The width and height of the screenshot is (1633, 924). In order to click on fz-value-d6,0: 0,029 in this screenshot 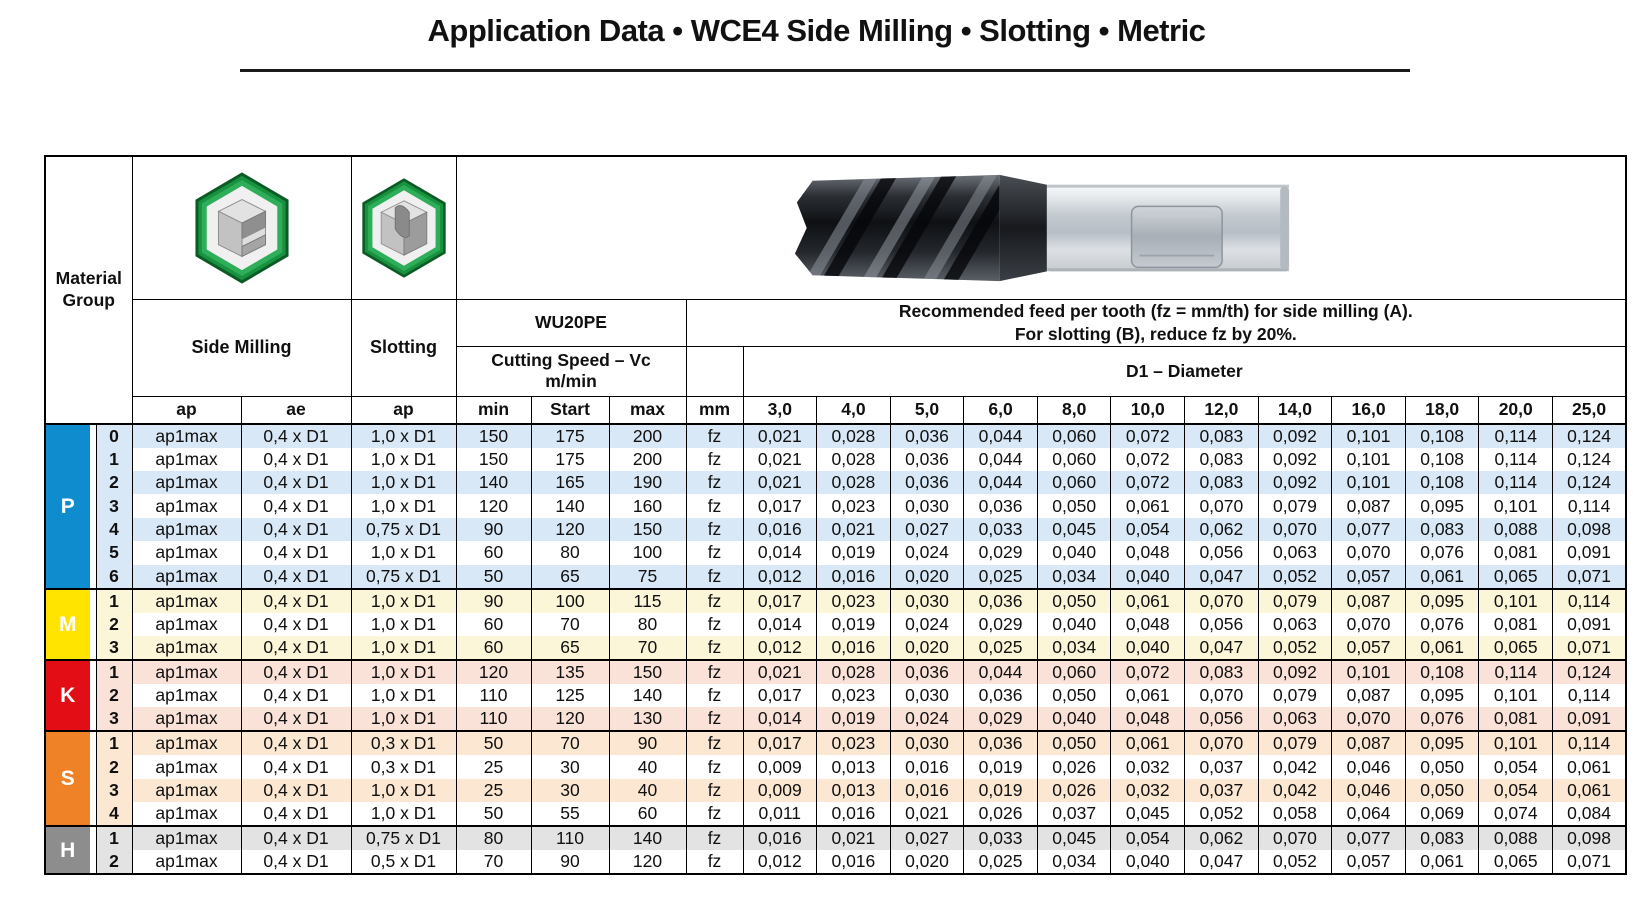, I will do `click(1000, 719)`.